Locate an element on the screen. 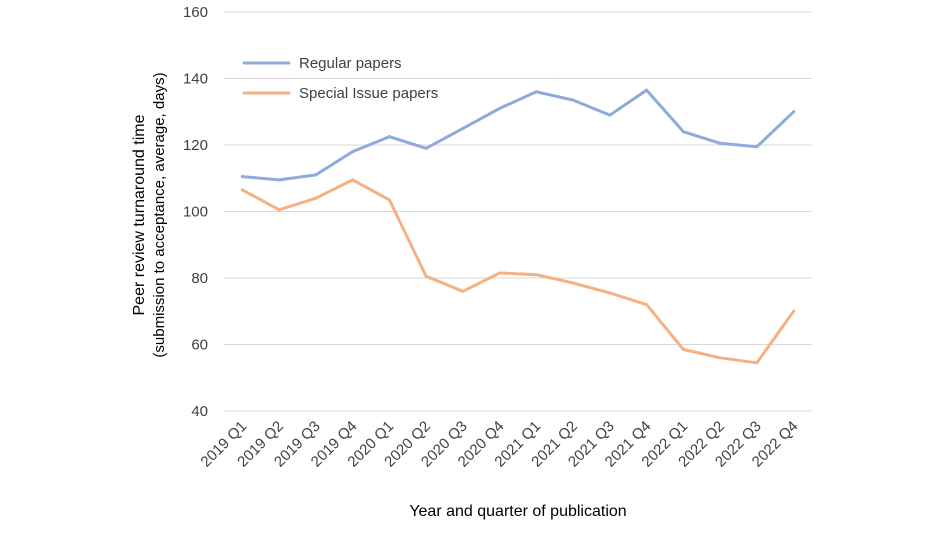 The image size is (940, 534). y-tick-label: 100 is located at coordinates (195, 212).